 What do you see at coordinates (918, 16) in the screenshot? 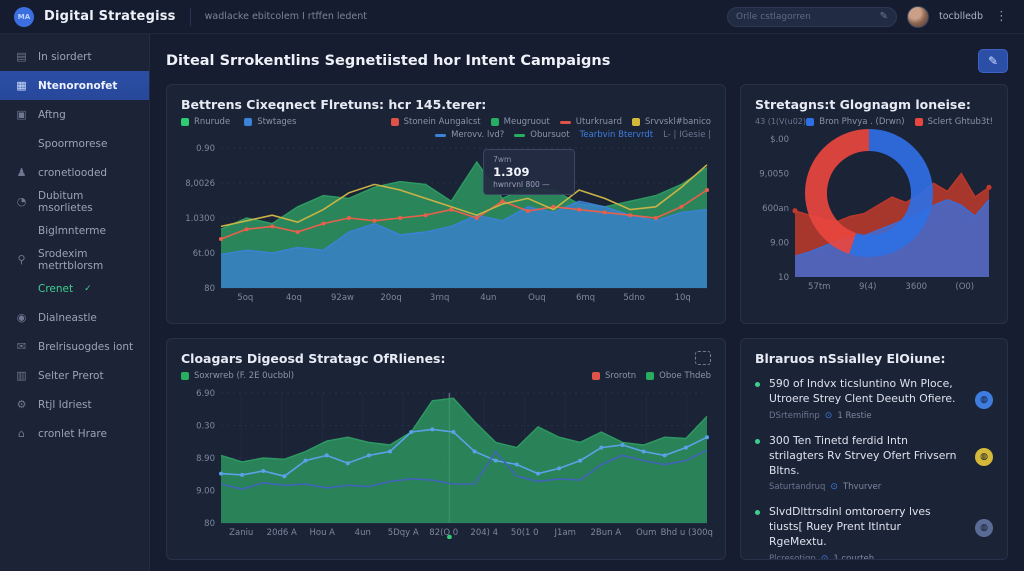
I see `avatar` at bounding box center [918, 16].